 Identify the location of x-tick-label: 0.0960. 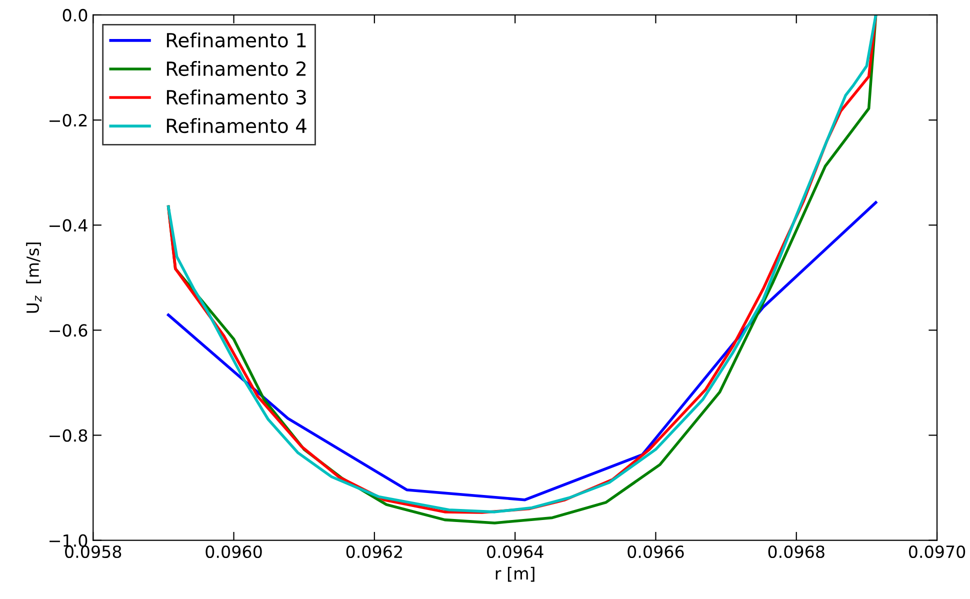
(234, 551).